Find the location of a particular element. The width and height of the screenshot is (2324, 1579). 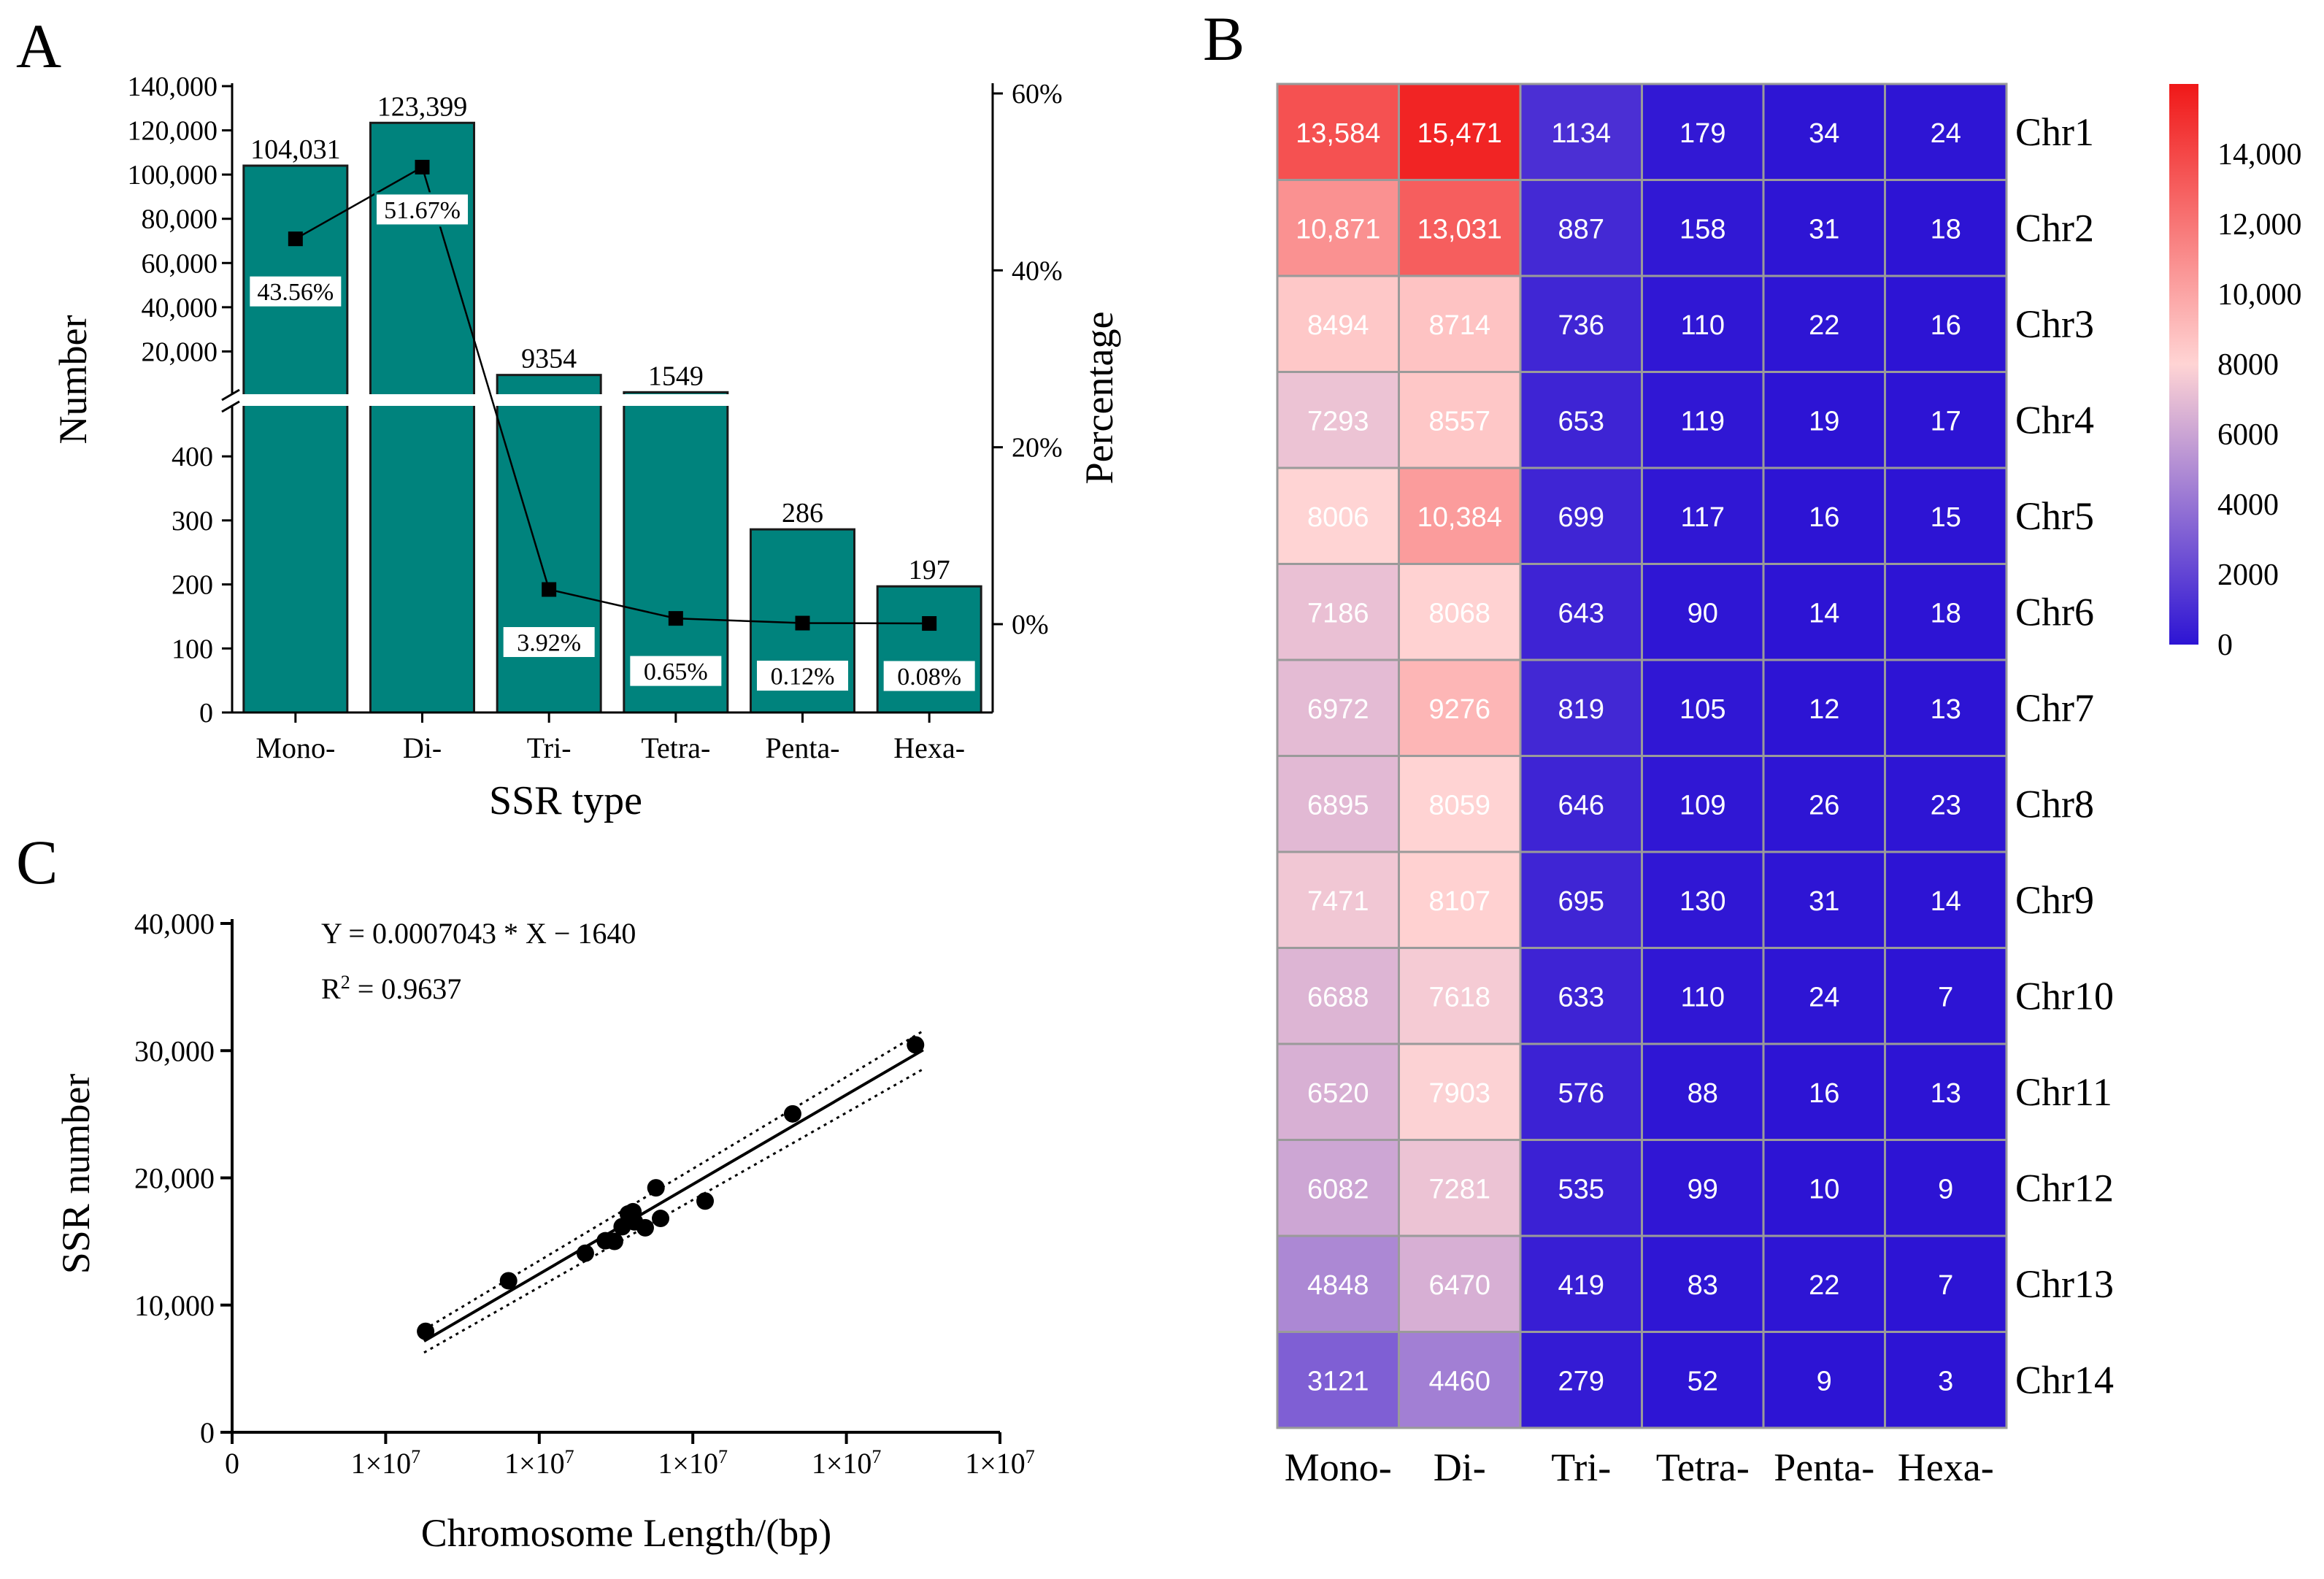

percentage-marker is located at coordinates (422, 166).